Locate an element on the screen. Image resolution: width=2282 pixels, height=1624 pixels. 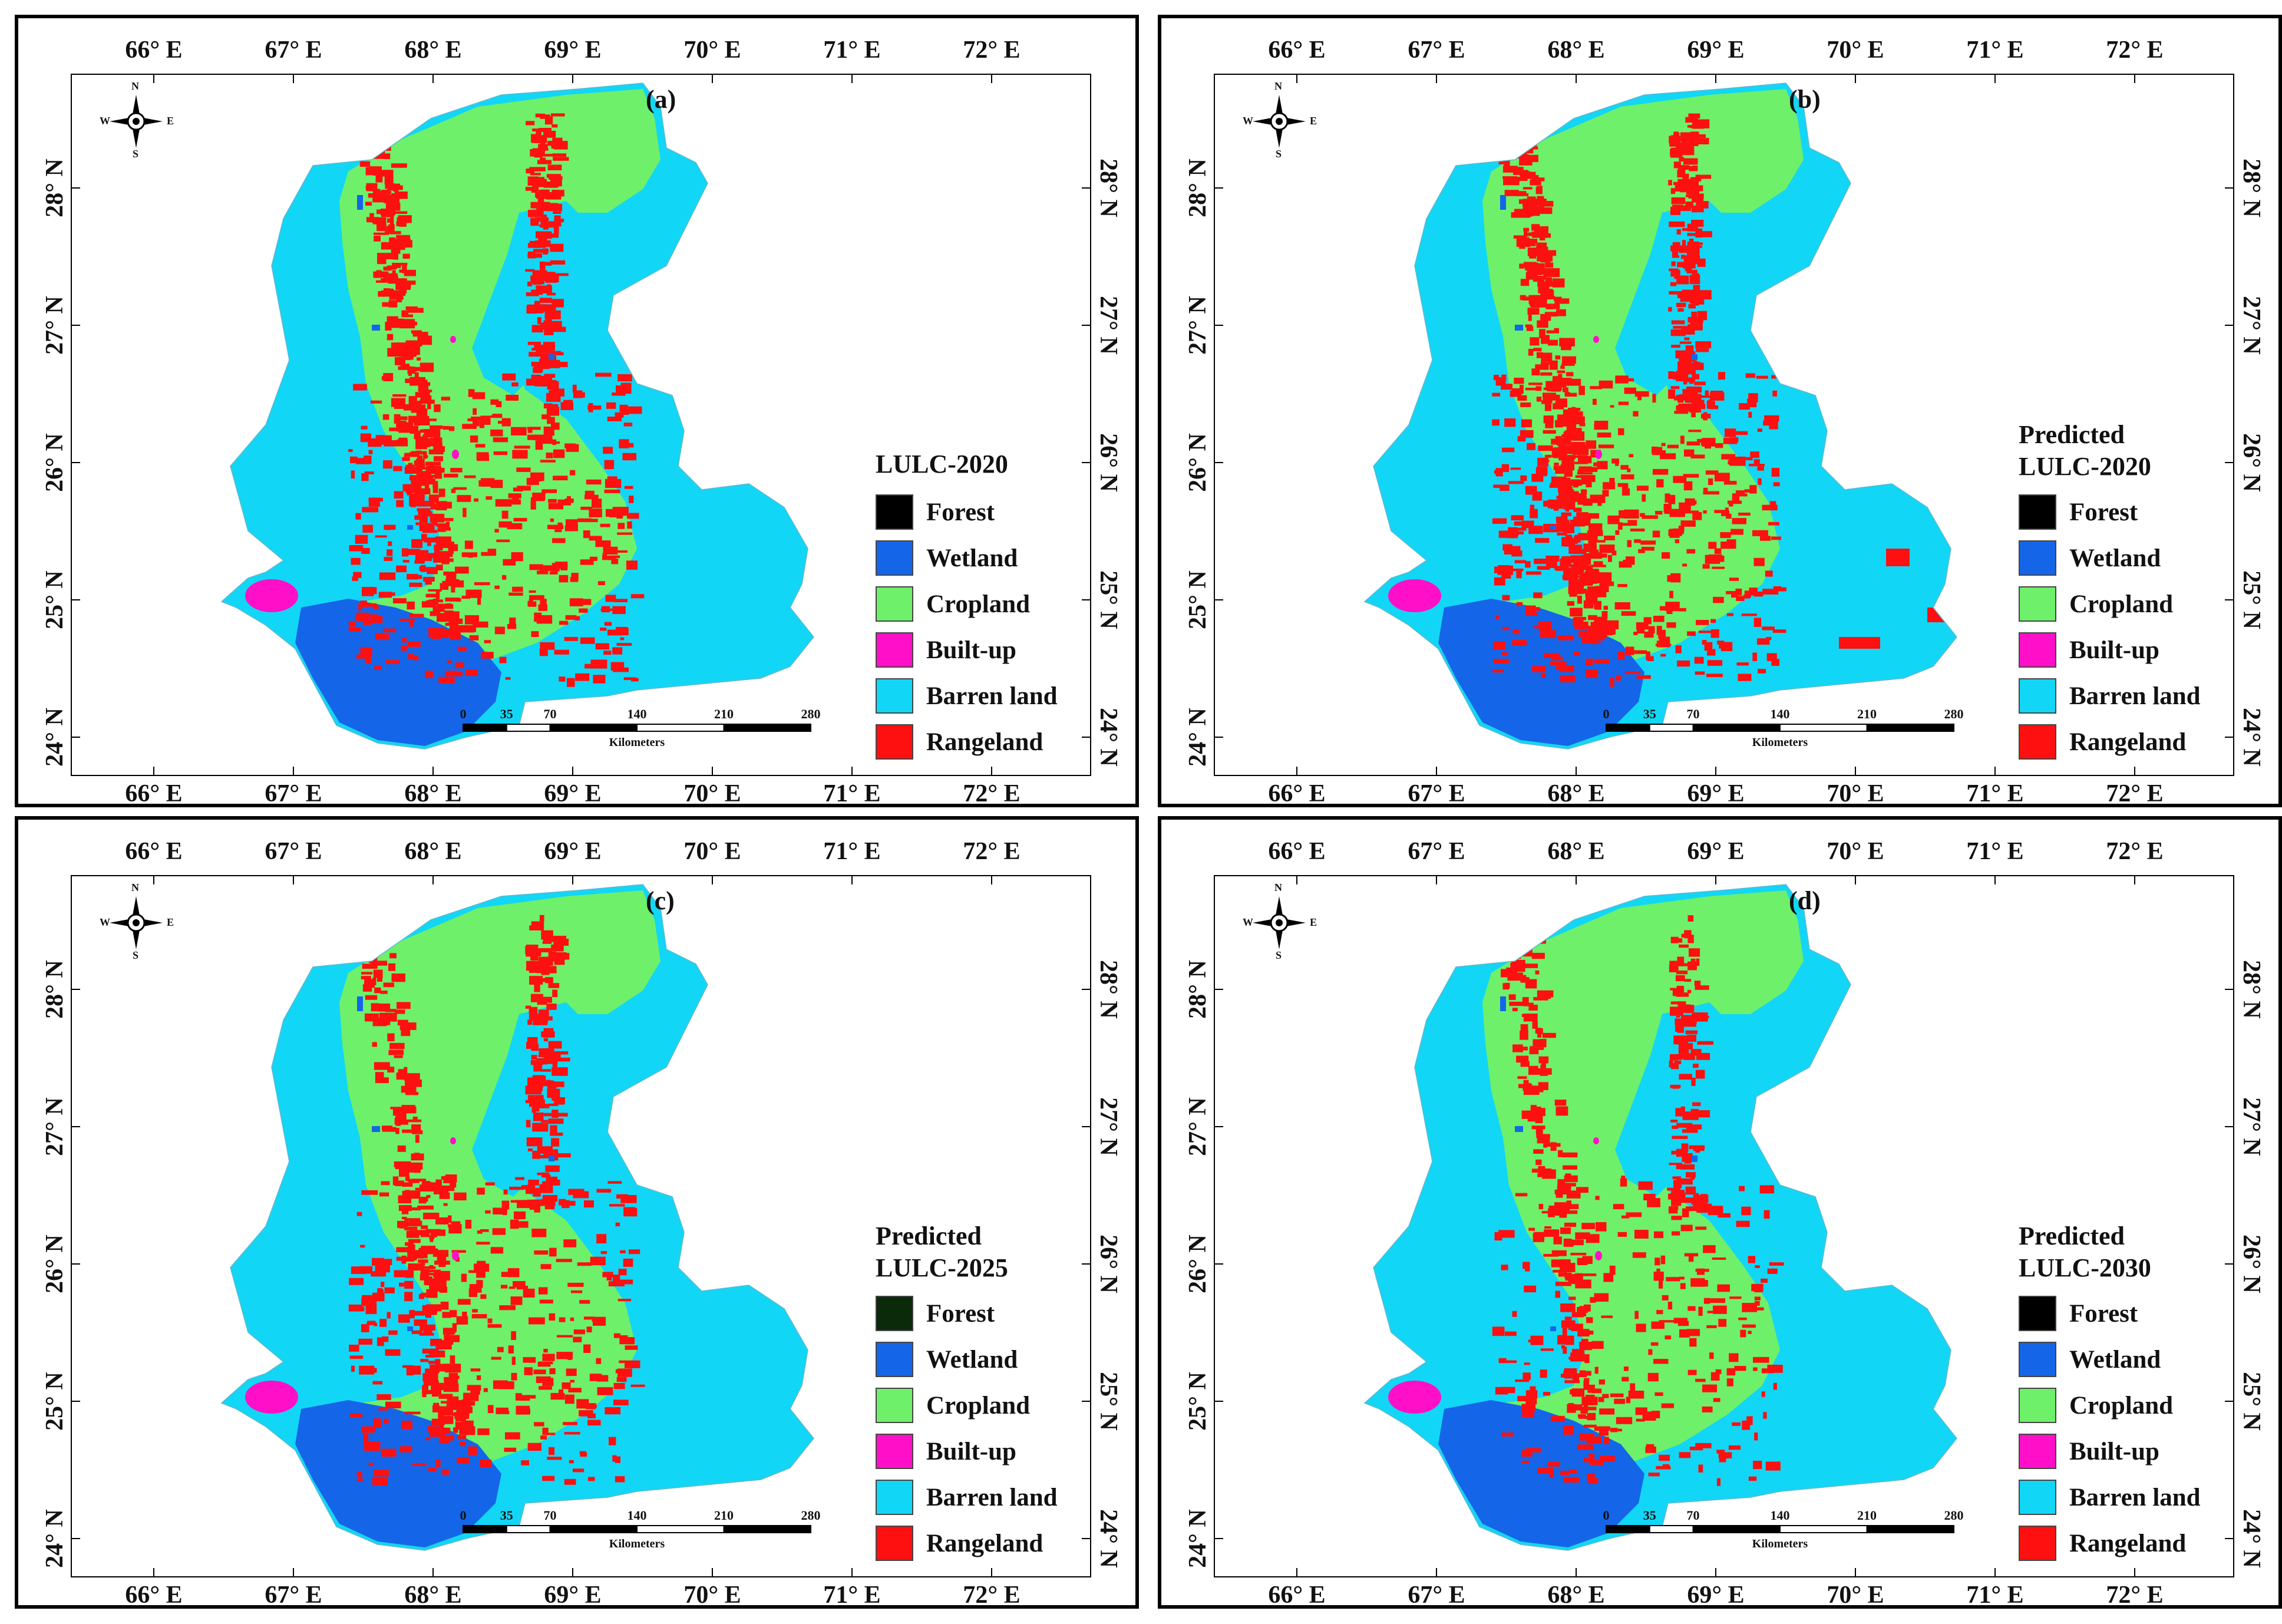
legend-label: Rangeland is located at coordinates (2128, 1543).